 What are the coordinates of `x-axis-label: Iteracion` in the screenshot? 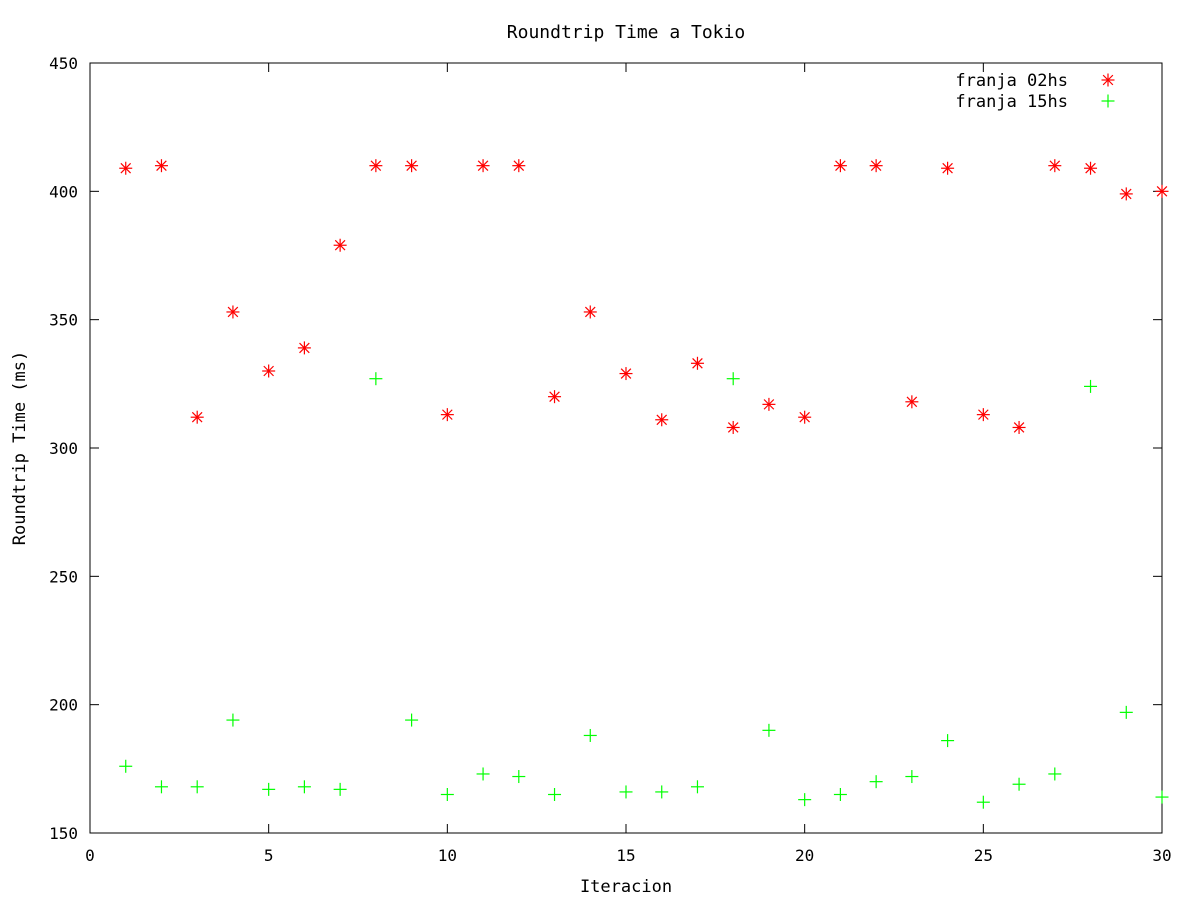 It's located at (626, 887).